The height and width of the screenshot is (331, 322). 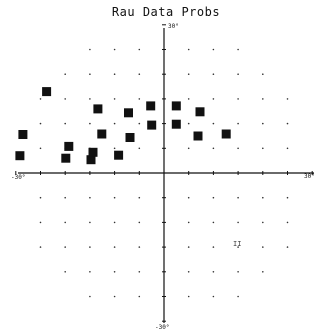 What do you see at coordinates (18, 177) in the screenshot?
I see `x-min-label: -30°` at bounding box center [18, 177].